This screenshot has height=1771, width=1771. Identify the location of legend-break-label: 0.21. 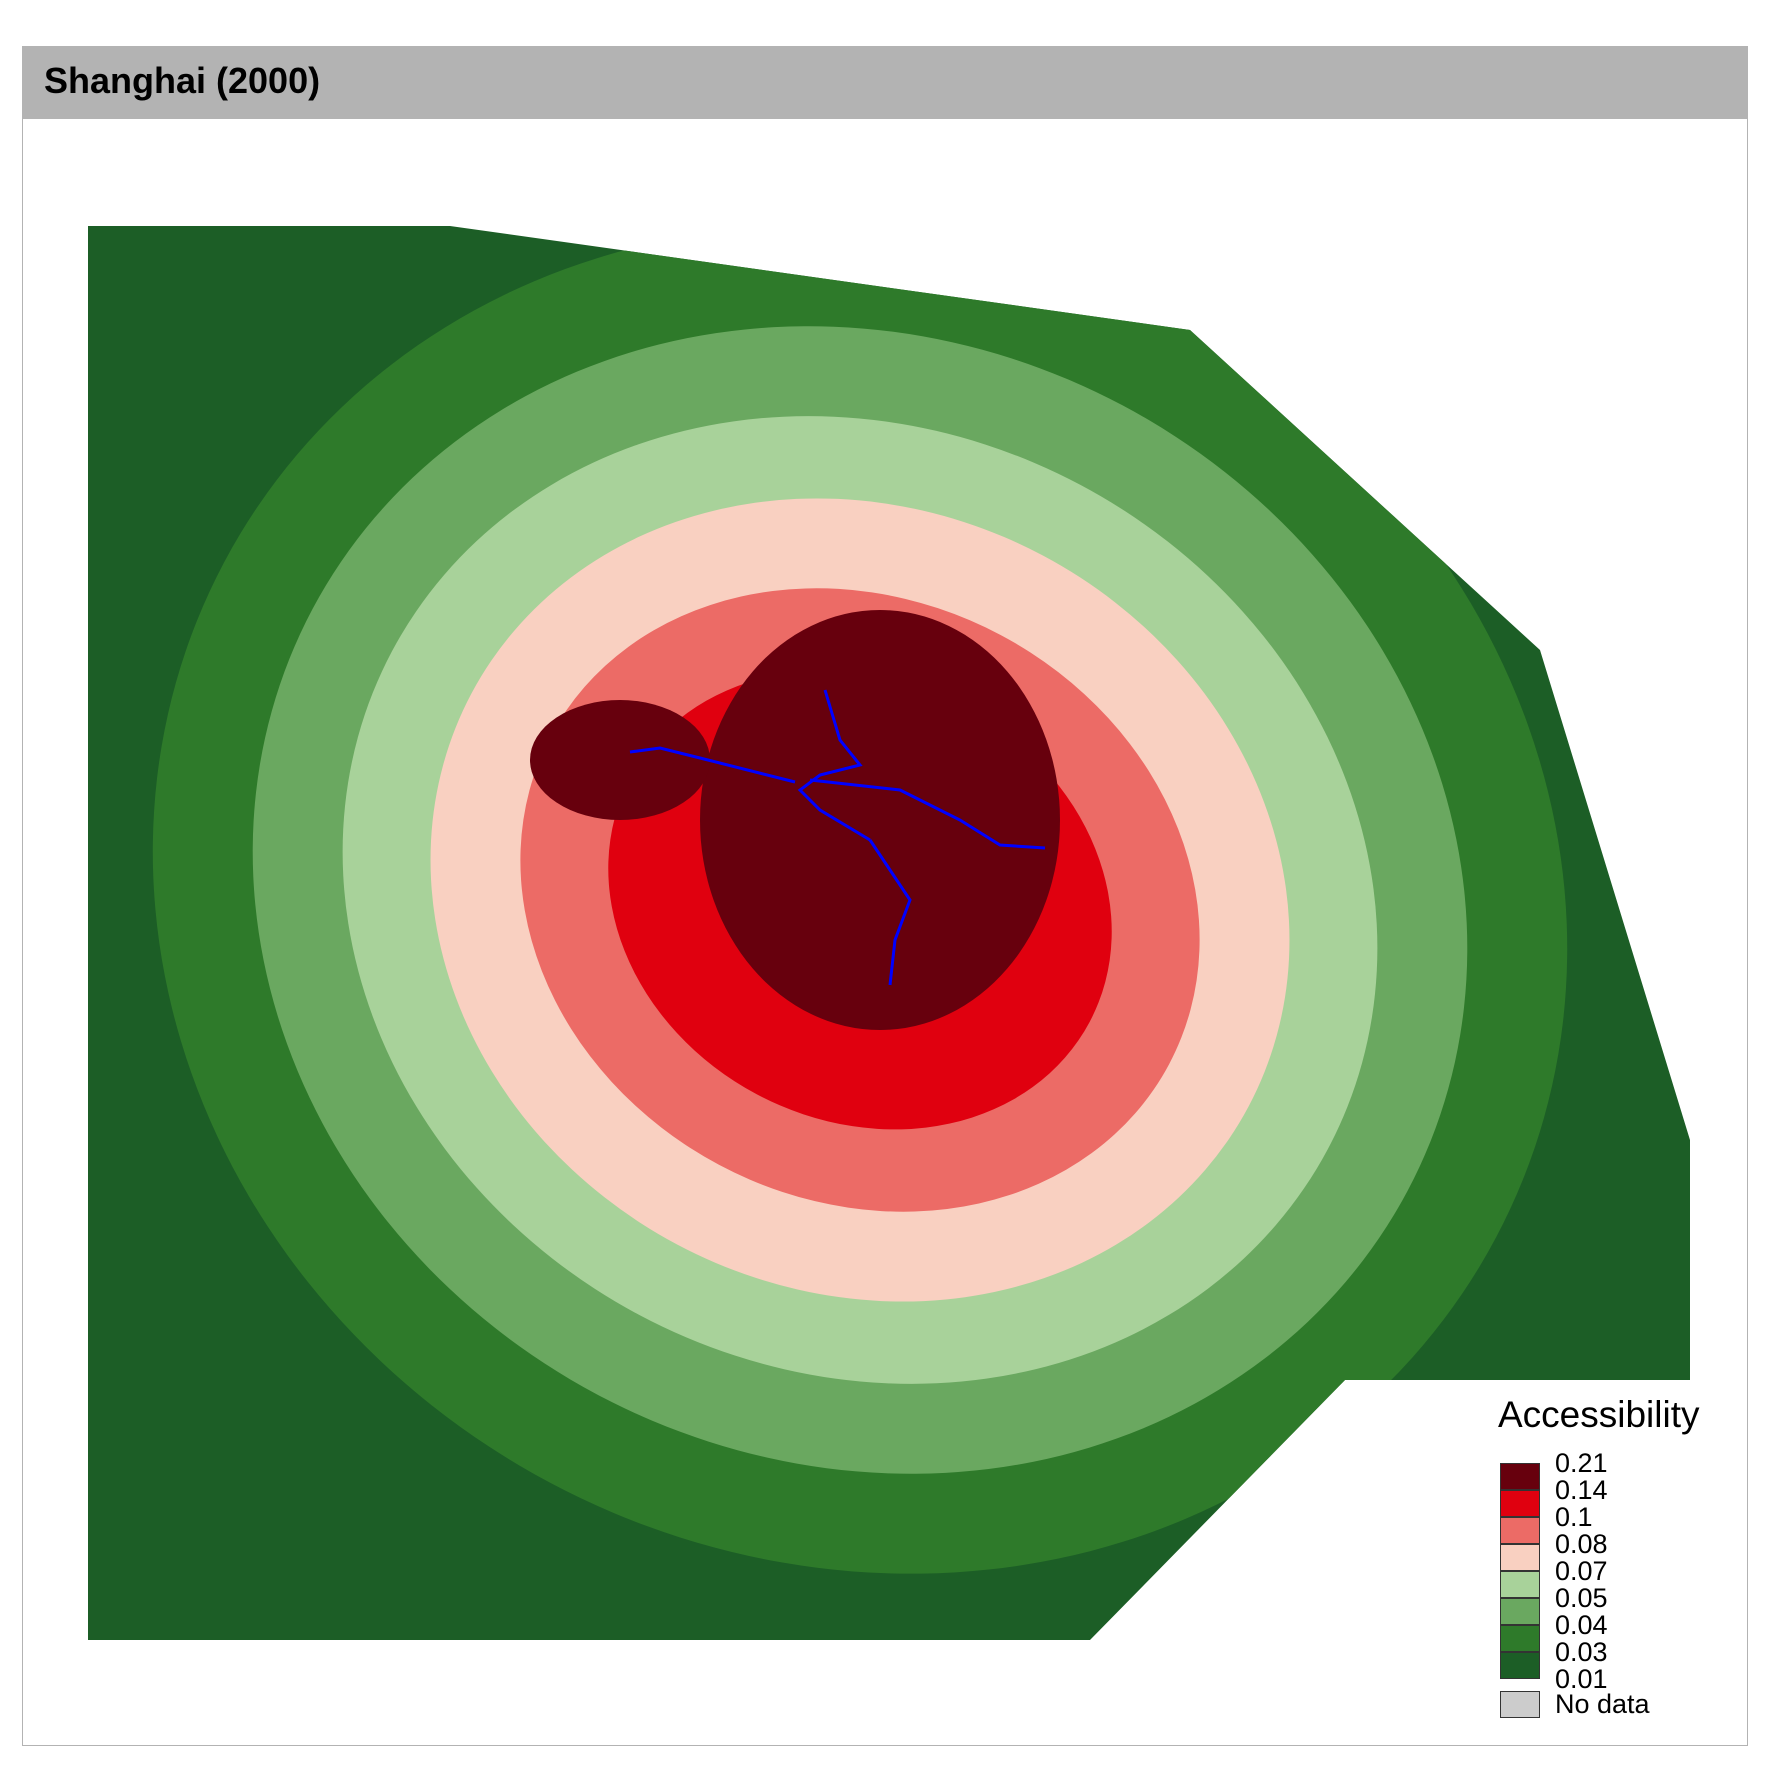
(1581, 1463).